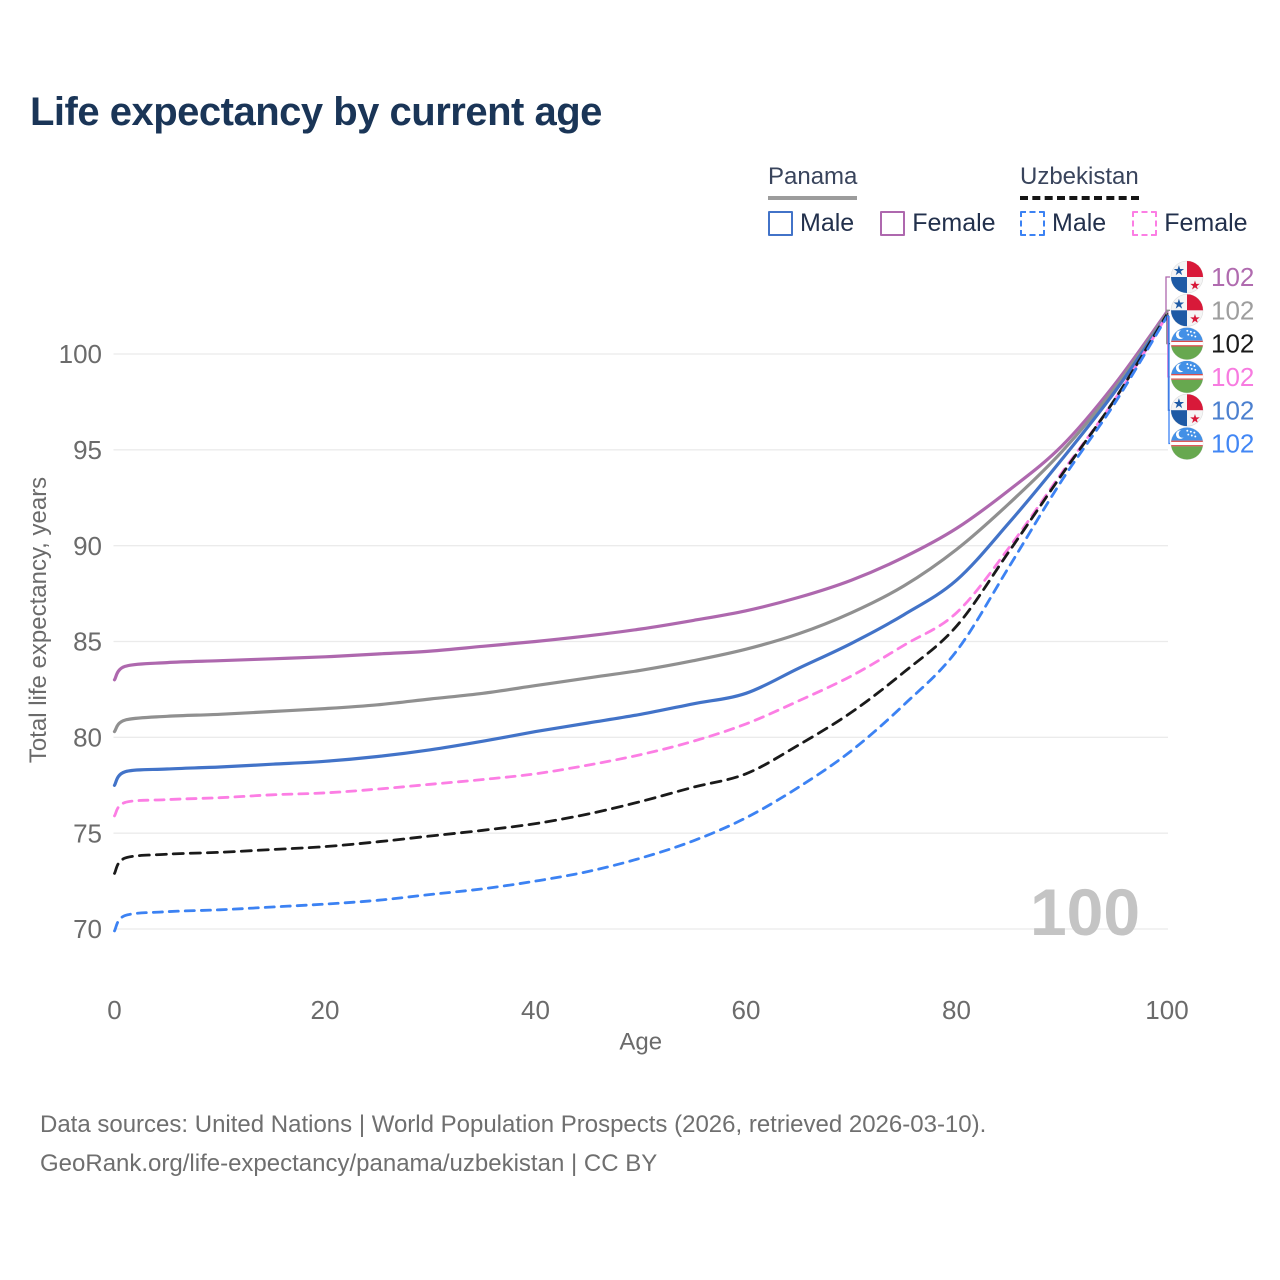 The height and width of the screenshot is (1280, 1280). What do you see at coordinates (1167, 312) in the screenshot?
I see `end-connector-panama_total` at bounding box center [1167, 312].